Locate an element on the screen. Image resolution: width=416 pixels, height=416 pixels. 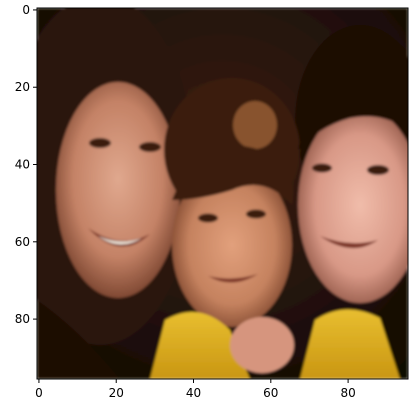
x-axis-ticks: 0 20 40 60 80 is located at coordinates (195, 389).